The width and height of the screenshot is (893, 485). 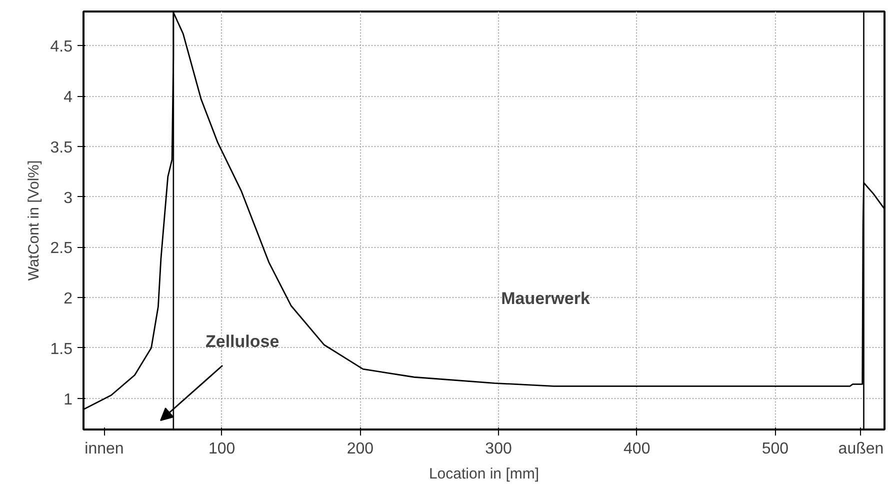 I want to click on x-tick-label: 100, so click(x=222, y=449).